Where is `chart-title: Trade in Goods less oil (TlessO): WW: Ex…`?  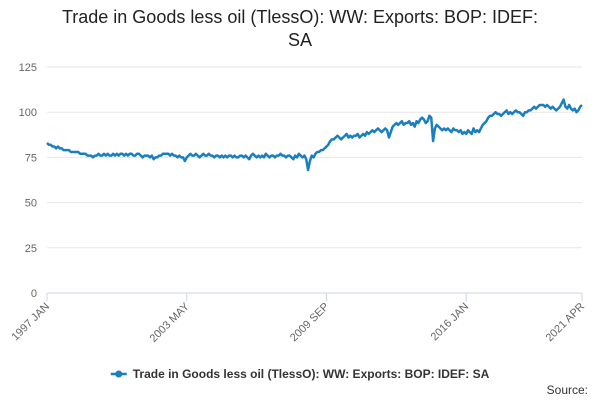
chart-title: Trade in Goods less oil (TlessO): WW: Ex… is located at coordinates (300, 28).